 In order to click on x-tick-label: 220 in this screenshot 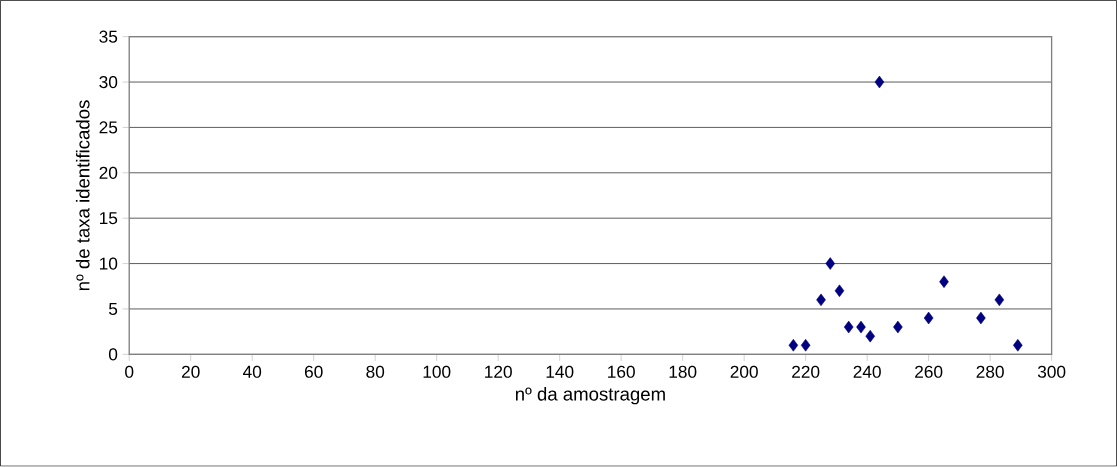, I will do `click(806, 372)`.